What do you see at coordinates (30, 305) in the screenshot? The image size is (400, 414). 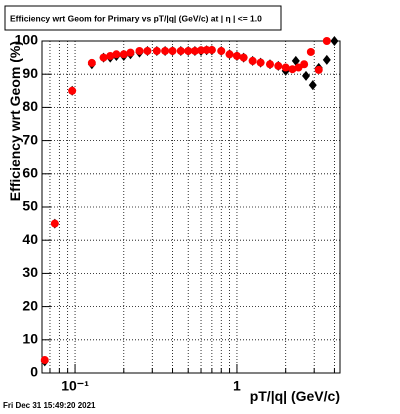 I see `y-tick-label: 20` at bounding box center [30, 305].